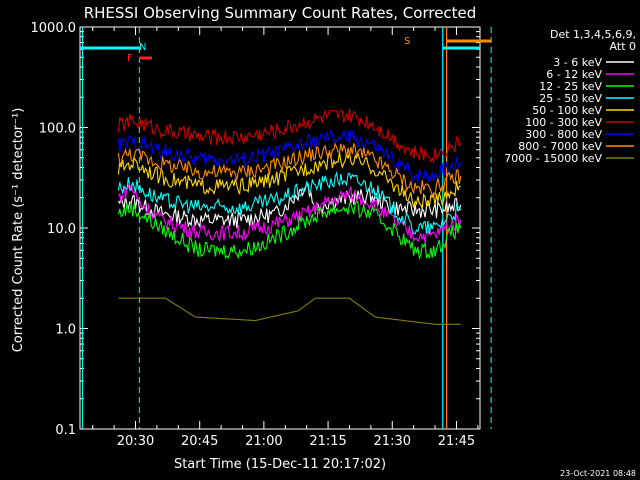 This screenshot has height=480, width=640. Describe the element at coordinates (563, 134) in the screenshot. I see `legend-label: 300 - 800 keV` at that location.